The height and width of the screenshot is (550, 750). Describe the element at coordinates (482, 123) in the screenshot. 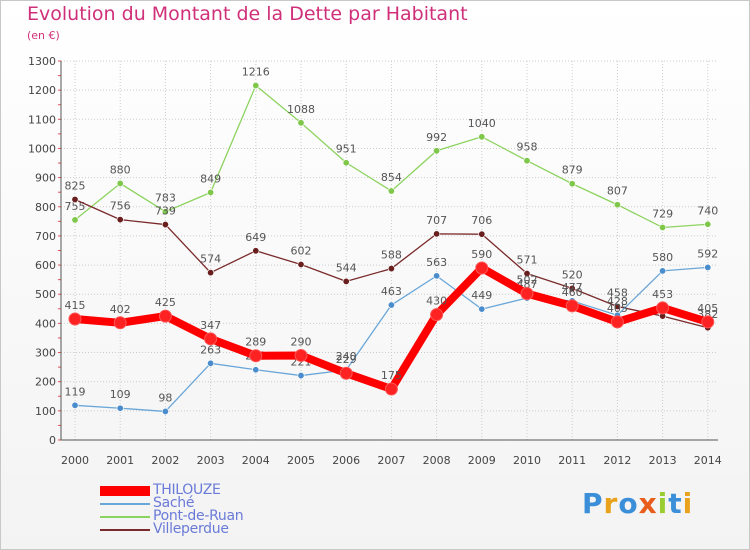

I see `data-label-pont-de-ruan: 1040` at that location.